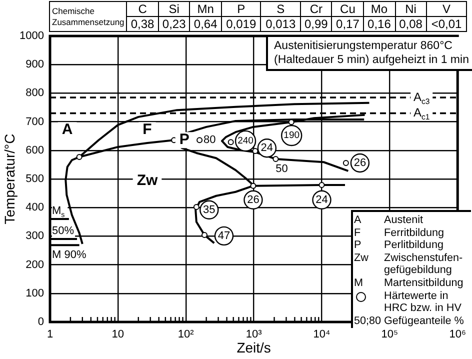 This screenshot has height=359, width=472. Describe the element at coordinates (63, 231) in the screenshot. I see `series-label: 50%` at that location.